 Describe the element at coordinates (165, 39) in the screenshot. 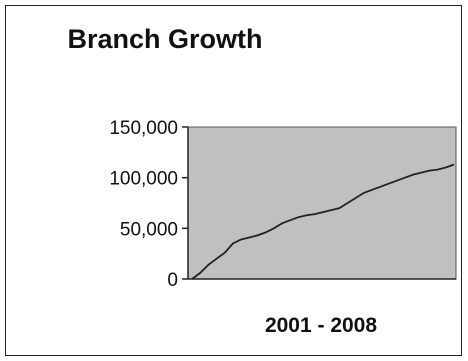

I see `chart-title: Branch Growth` at that location.